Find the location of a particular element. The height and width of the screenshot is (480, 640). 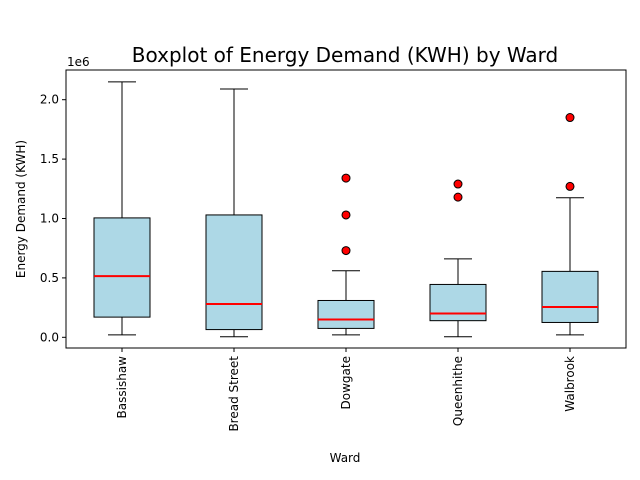

x-axis-label: Ward is located at coordinates (345, 458).